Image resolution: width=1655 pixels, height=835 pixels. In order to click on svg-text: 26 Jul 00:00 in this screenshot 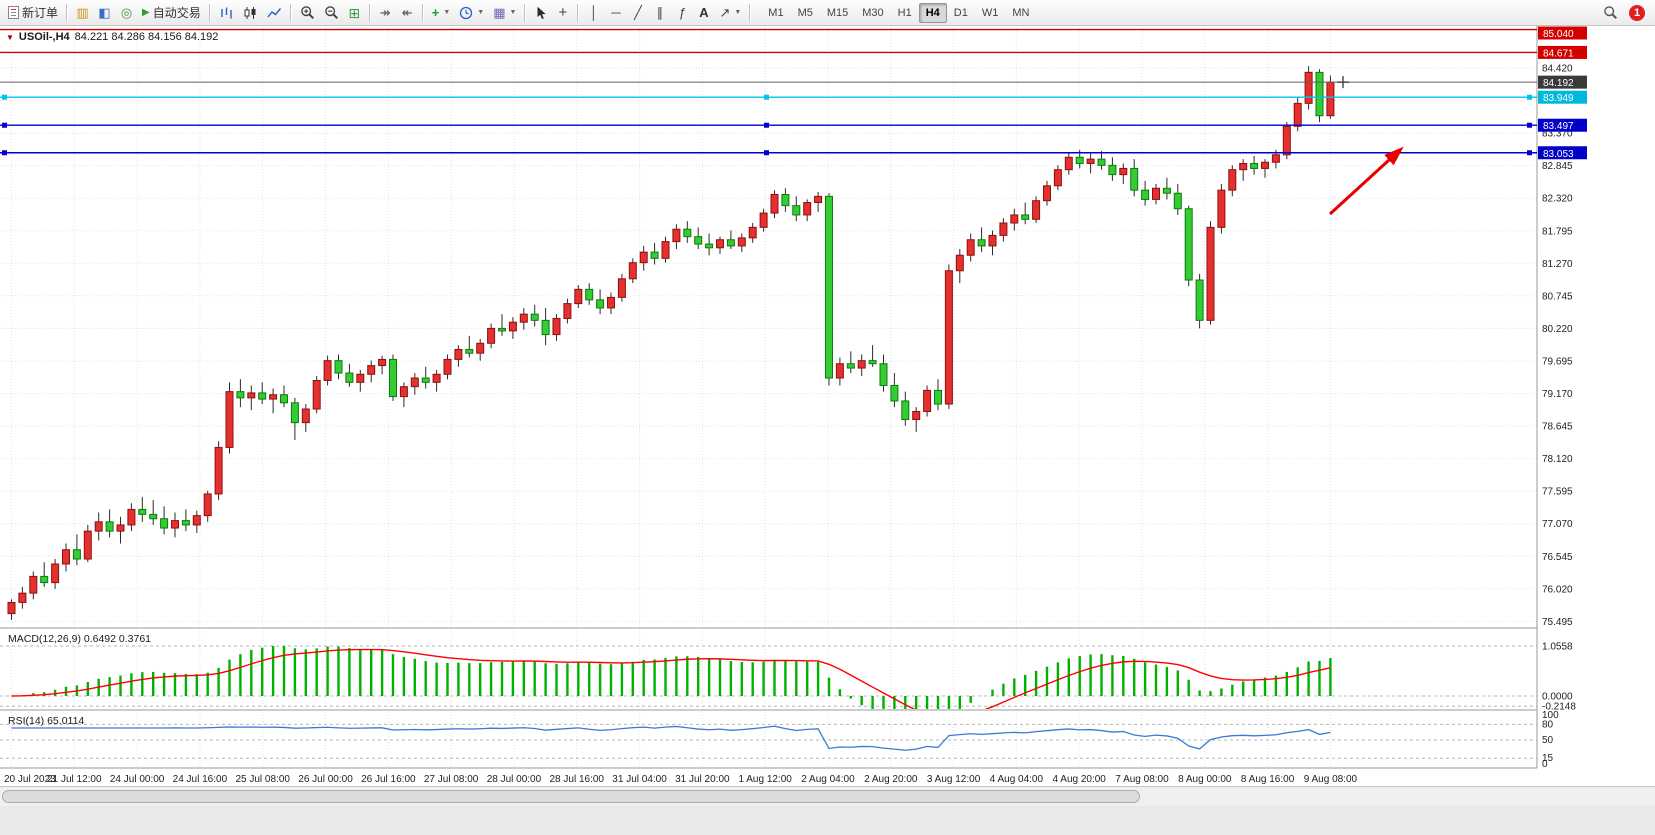, I will do `click(325, 779)`.